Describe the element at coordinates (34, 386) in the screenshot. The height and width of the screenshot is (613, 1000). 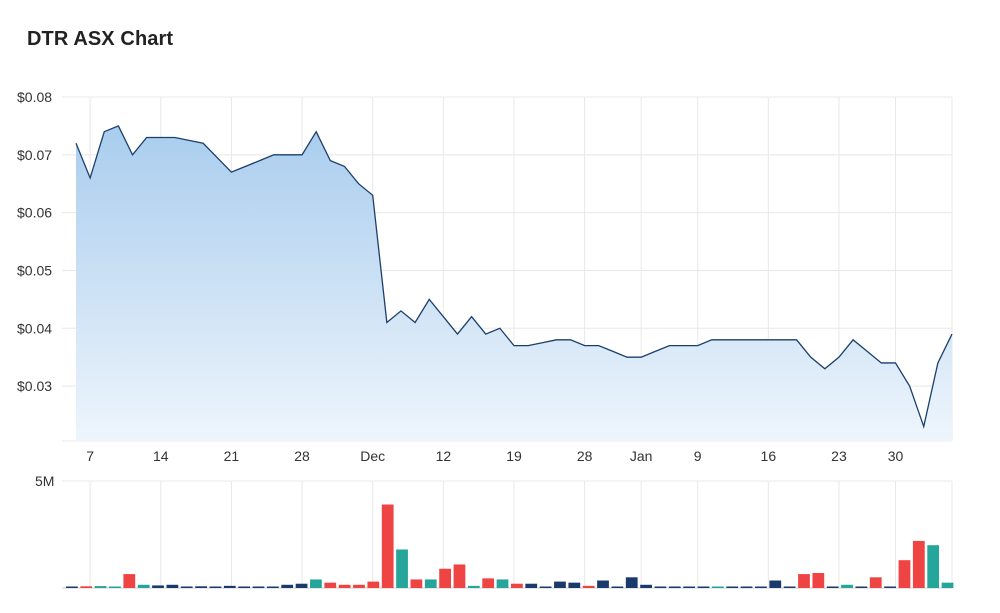
I see `price-y-tick-label: $0.03` at that location.